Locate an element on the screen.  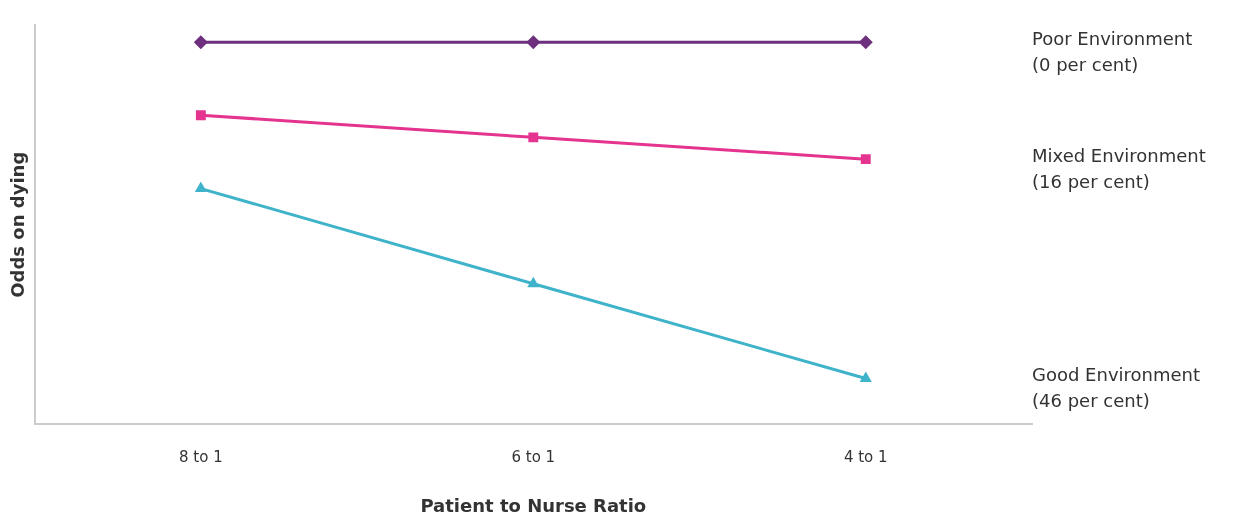
x-axis-title: Patient to Nurse Ratio is located at coordinates (533, 505).